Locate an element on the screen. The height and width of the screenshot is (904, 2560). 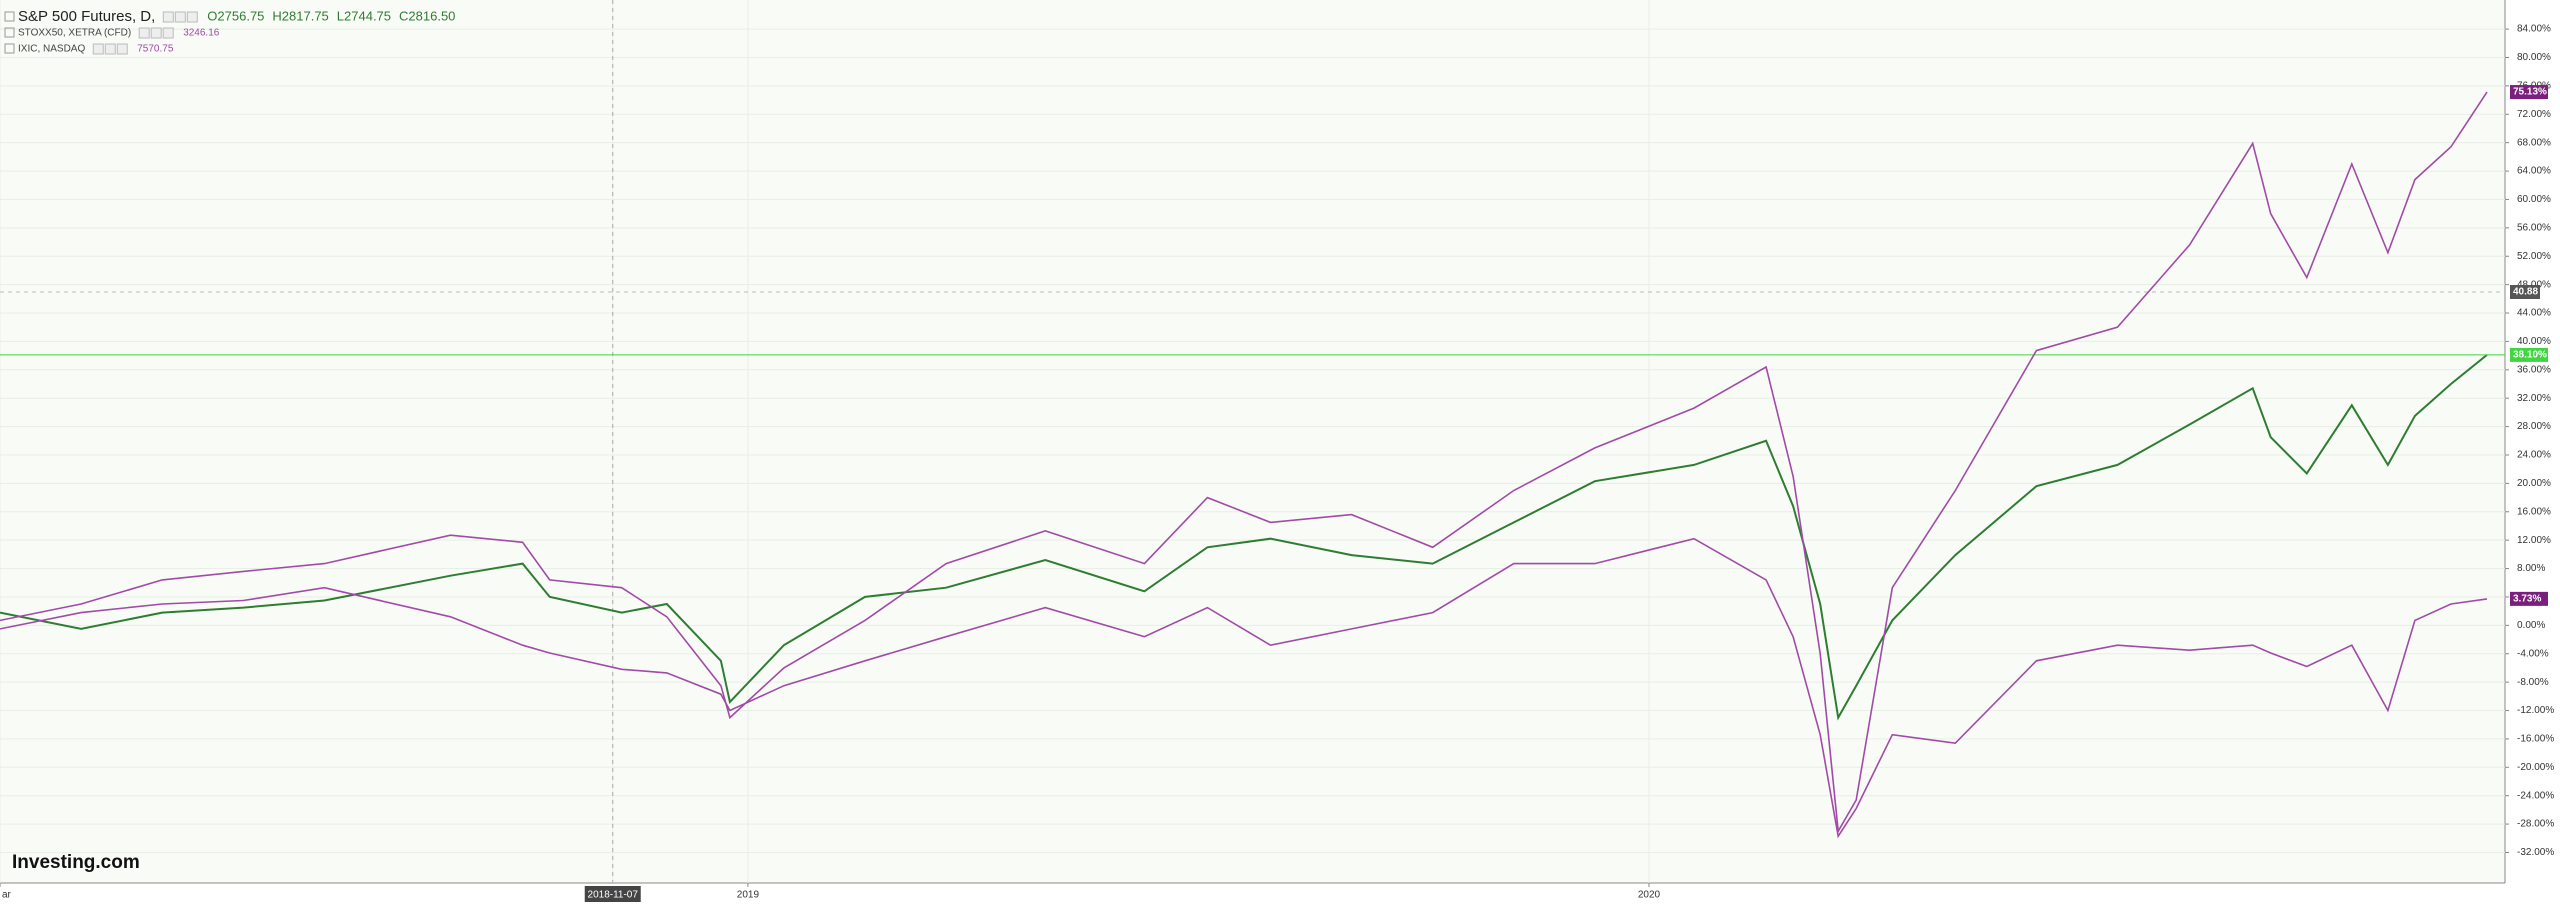
legend-value: H2817.75 is located at coordinates (300, 15).